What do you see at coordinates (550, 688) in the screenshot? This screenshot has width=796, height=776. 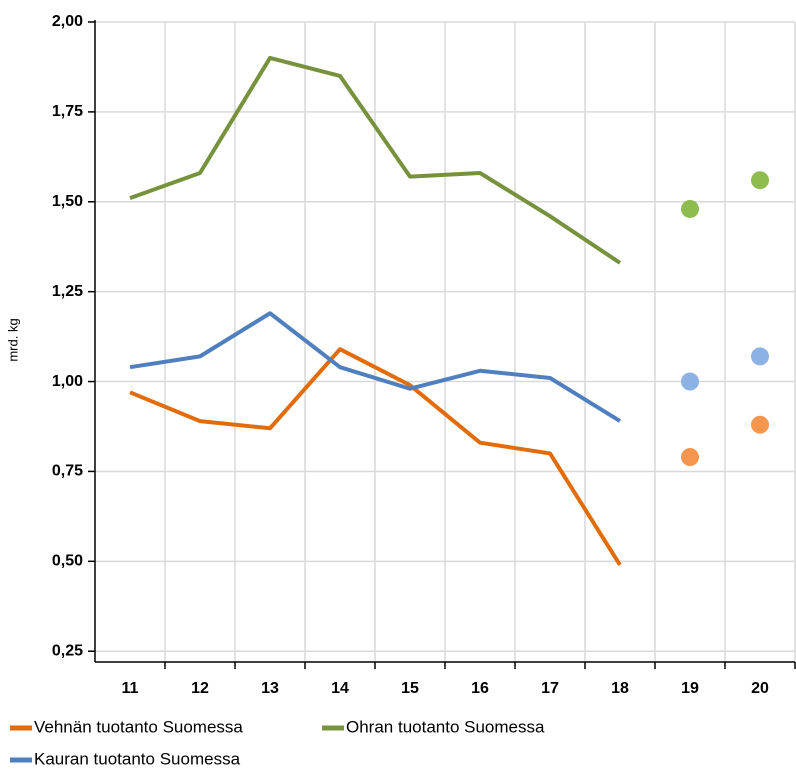 I see `x-tick-label: 17` at bounding box center [550, 688].